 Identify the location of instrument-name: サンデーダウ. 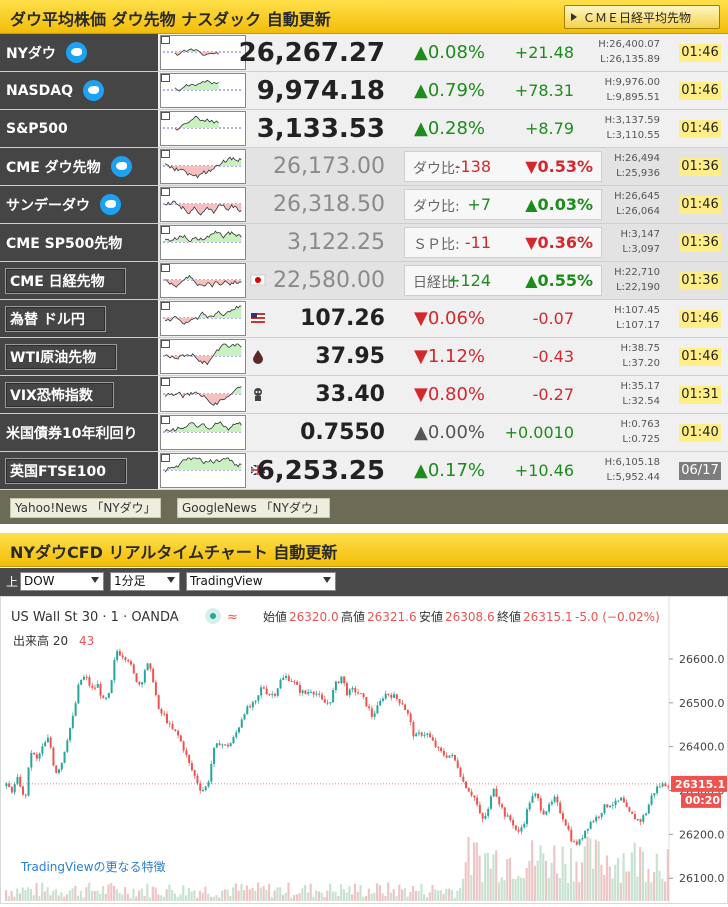
(79, 204).